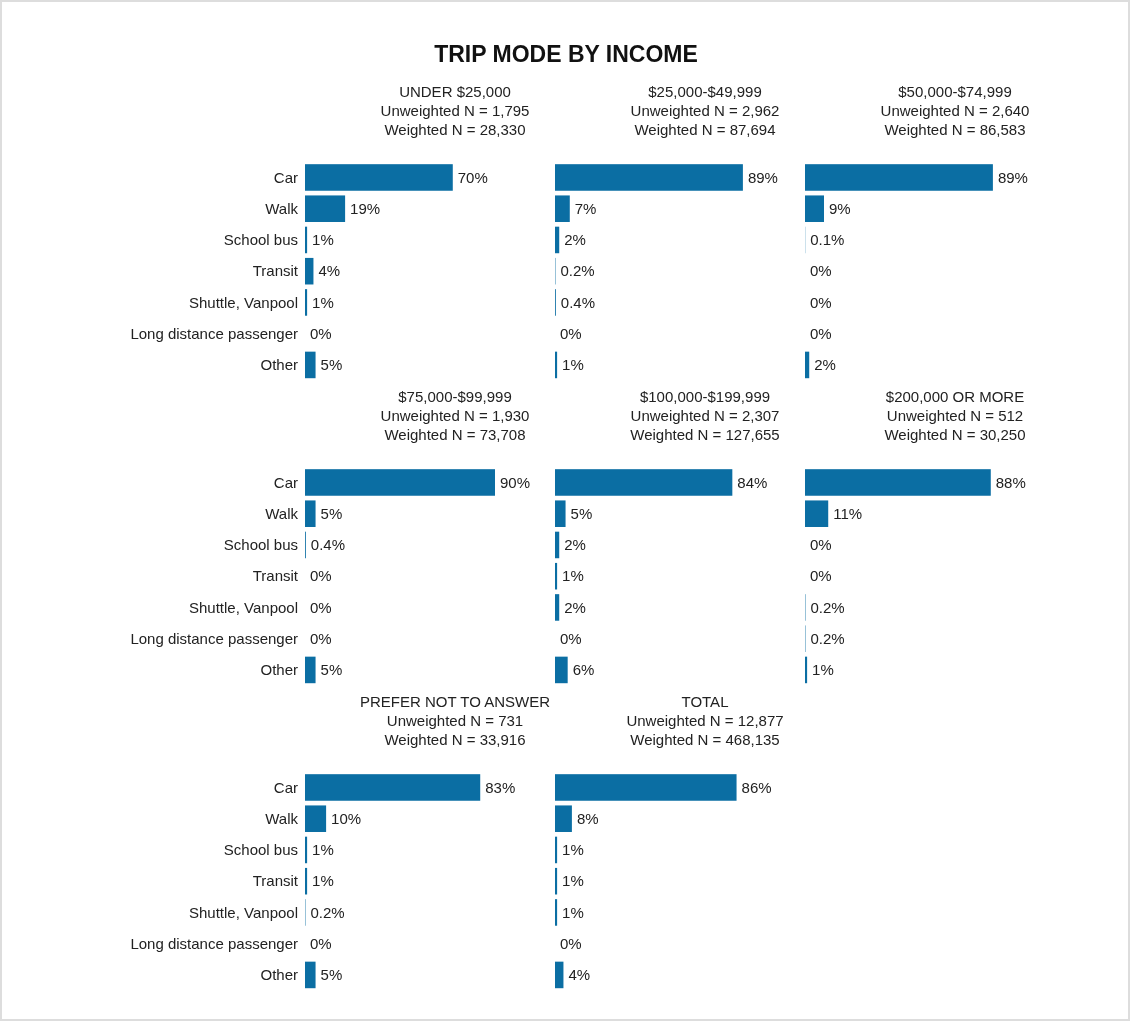 The image size is (1132, 1023). I want to click on data-label: 86%, so click(756, 787).